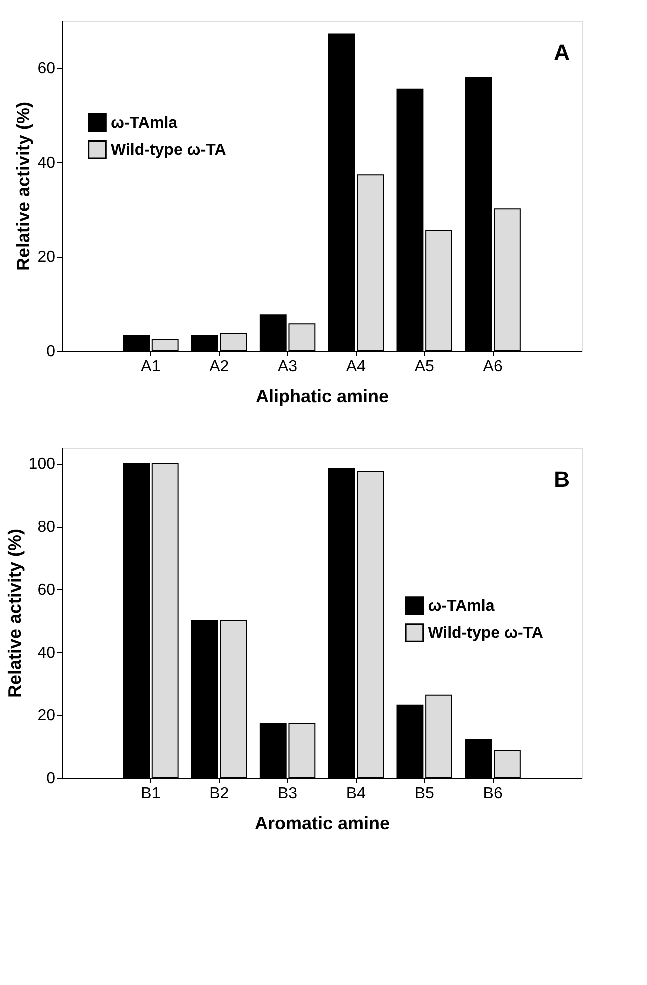 This screenshot has height=985, width=647. What do you see at coordinates (424, 367) in the screenshot?
I see `x-tick-label: A5` at bounding box center [424, 367].